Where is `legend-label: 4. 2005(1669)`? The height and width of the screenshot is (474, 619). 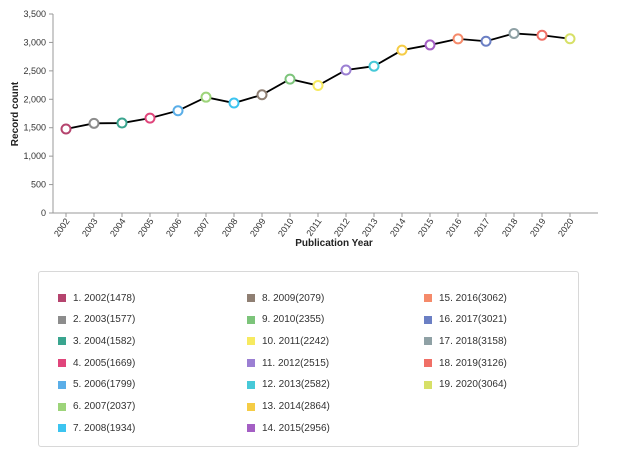 legend-label: 4. 2005(1669) is located at coordinates (104, 363).